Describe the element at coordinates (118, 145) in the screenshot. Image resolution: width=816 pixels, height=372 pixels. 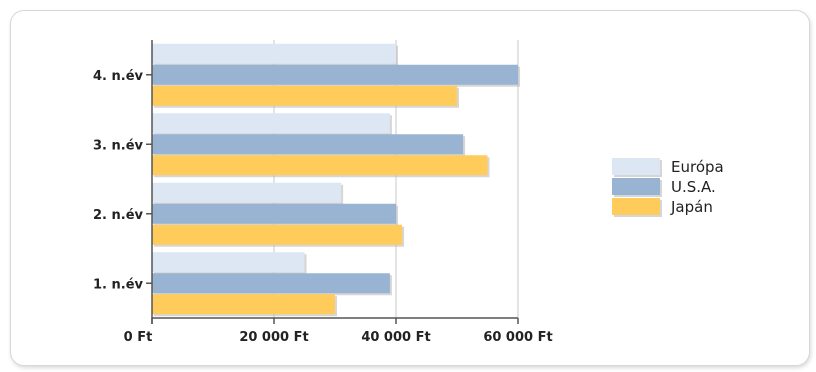
I see `y-tick-label: 3. n.év` at that location.